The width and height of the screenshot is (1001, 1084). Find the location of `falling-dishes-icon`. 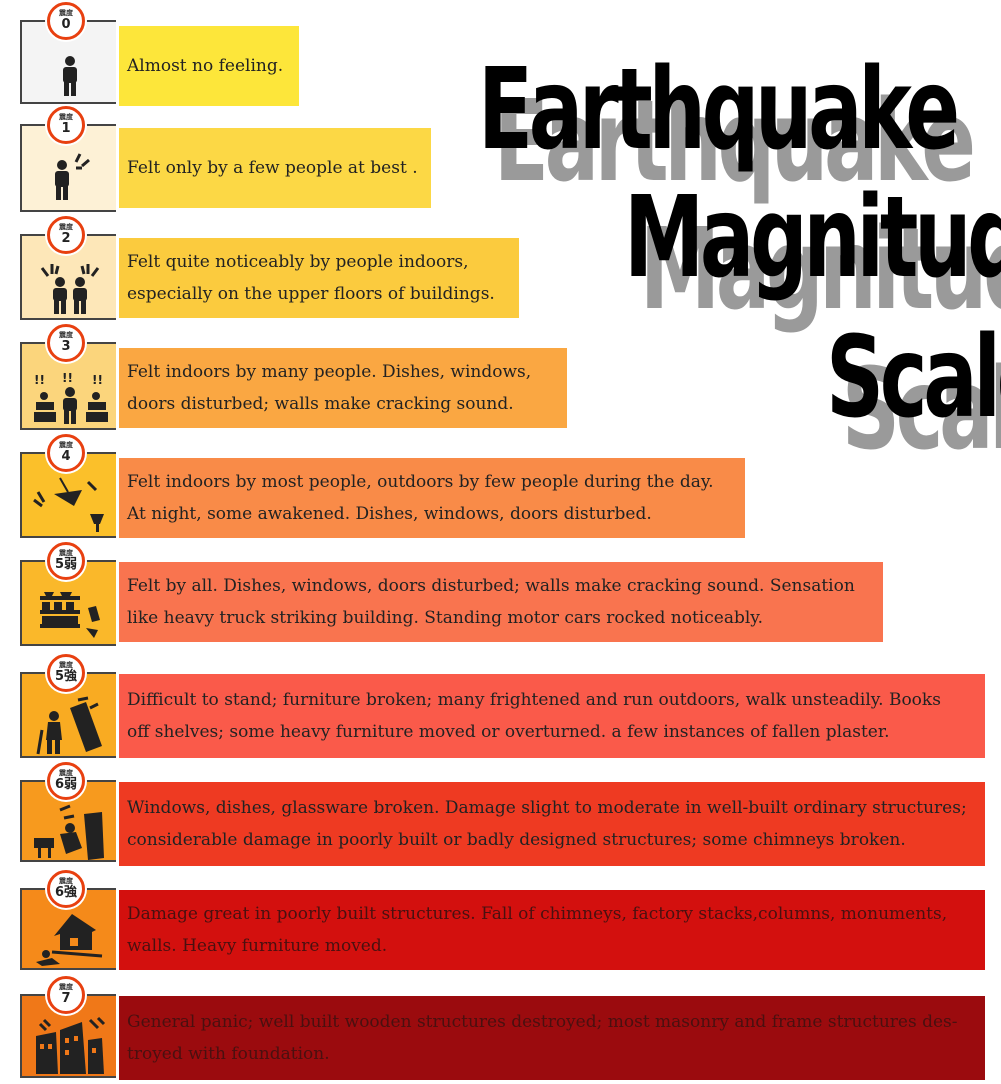

falling-dishes-icon is located at coordinates (70, 616).